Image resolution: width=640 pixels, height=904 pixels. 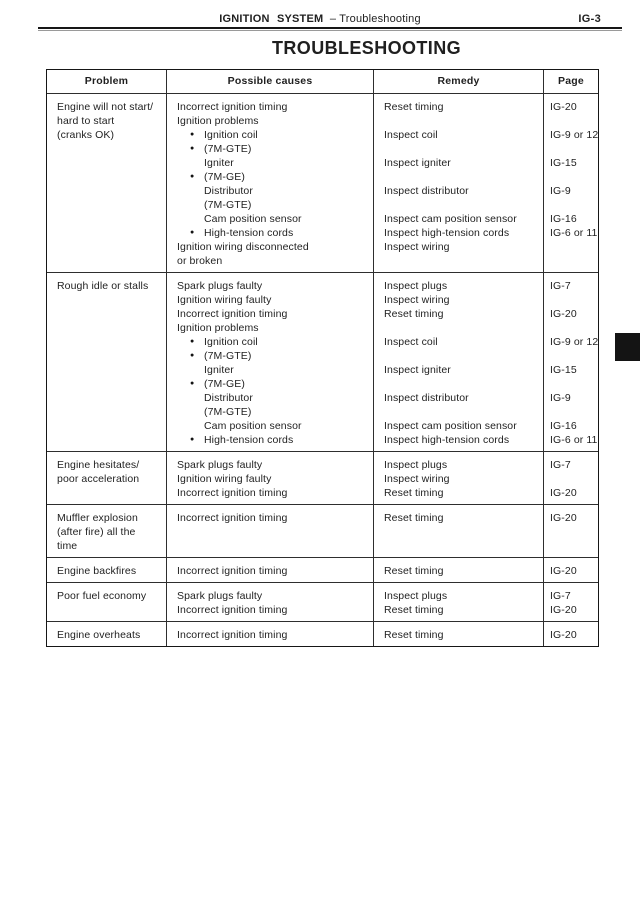 I want to click on remedy-line: Inspect wiring, so click(x=417, y=479).